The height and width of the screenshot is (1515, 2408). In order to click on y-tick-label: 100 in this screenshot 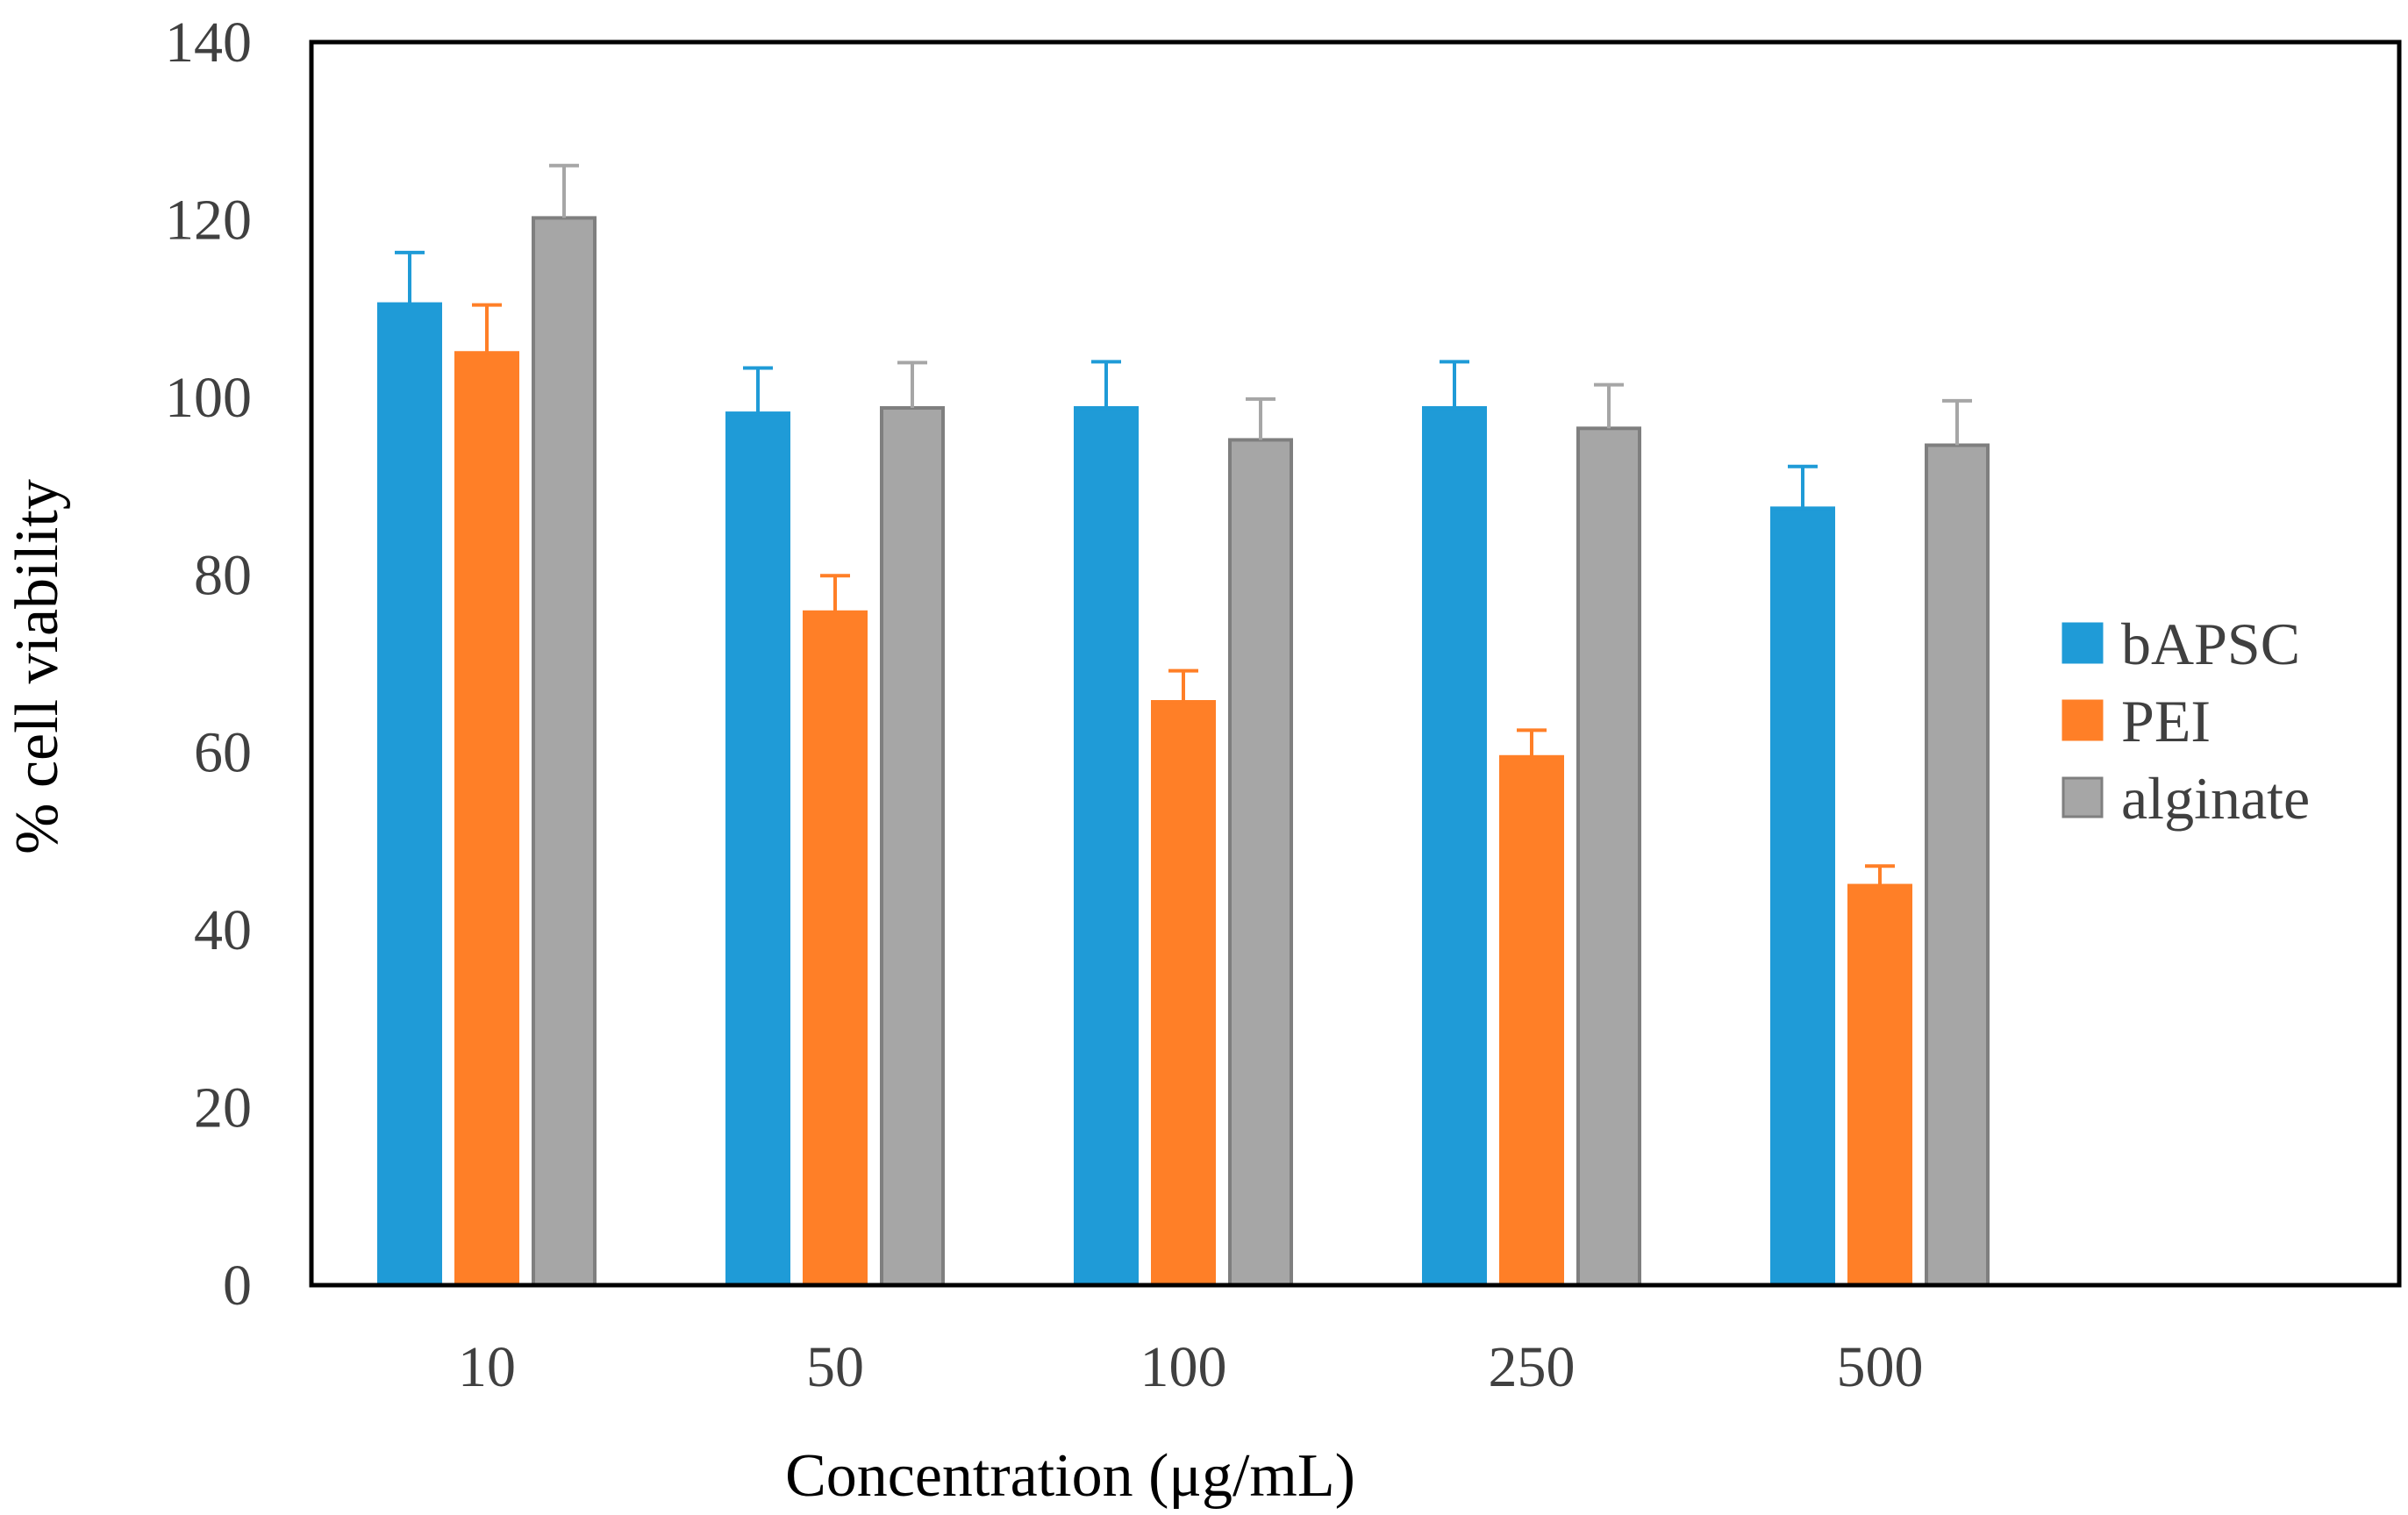, I will do `click(208, 398)`.